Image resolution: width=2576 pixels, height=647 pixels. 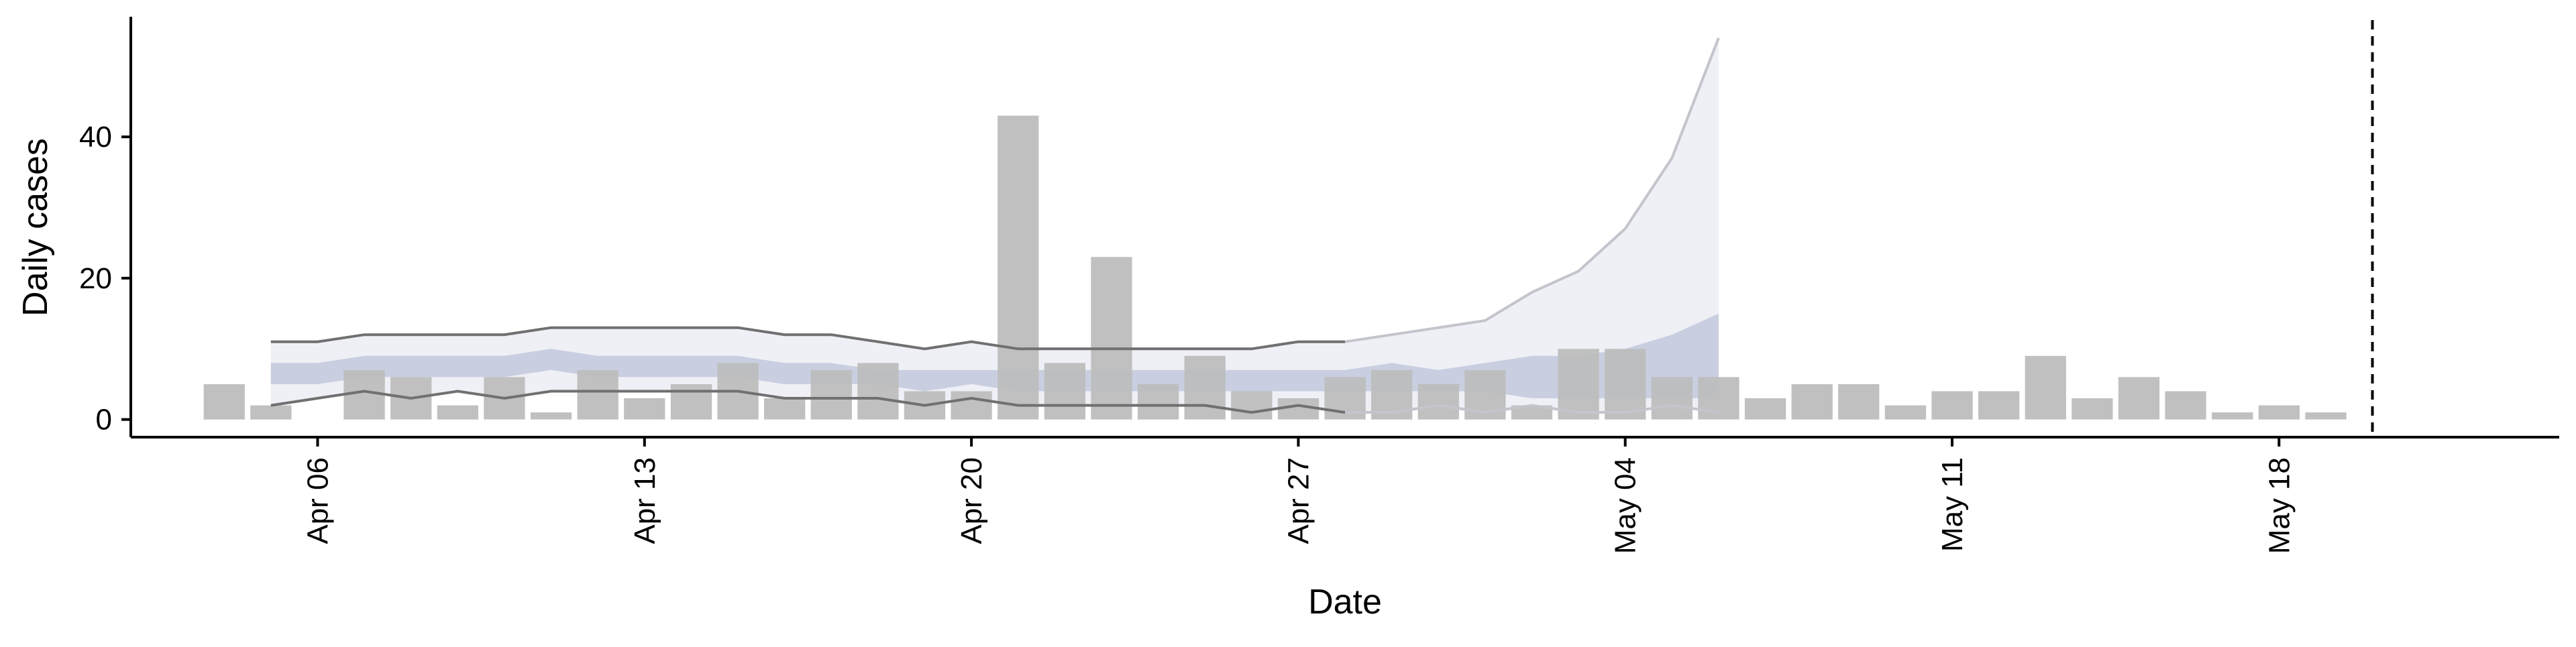 I want to click on x-axis-title: Date, so click(x=1345, y=602).